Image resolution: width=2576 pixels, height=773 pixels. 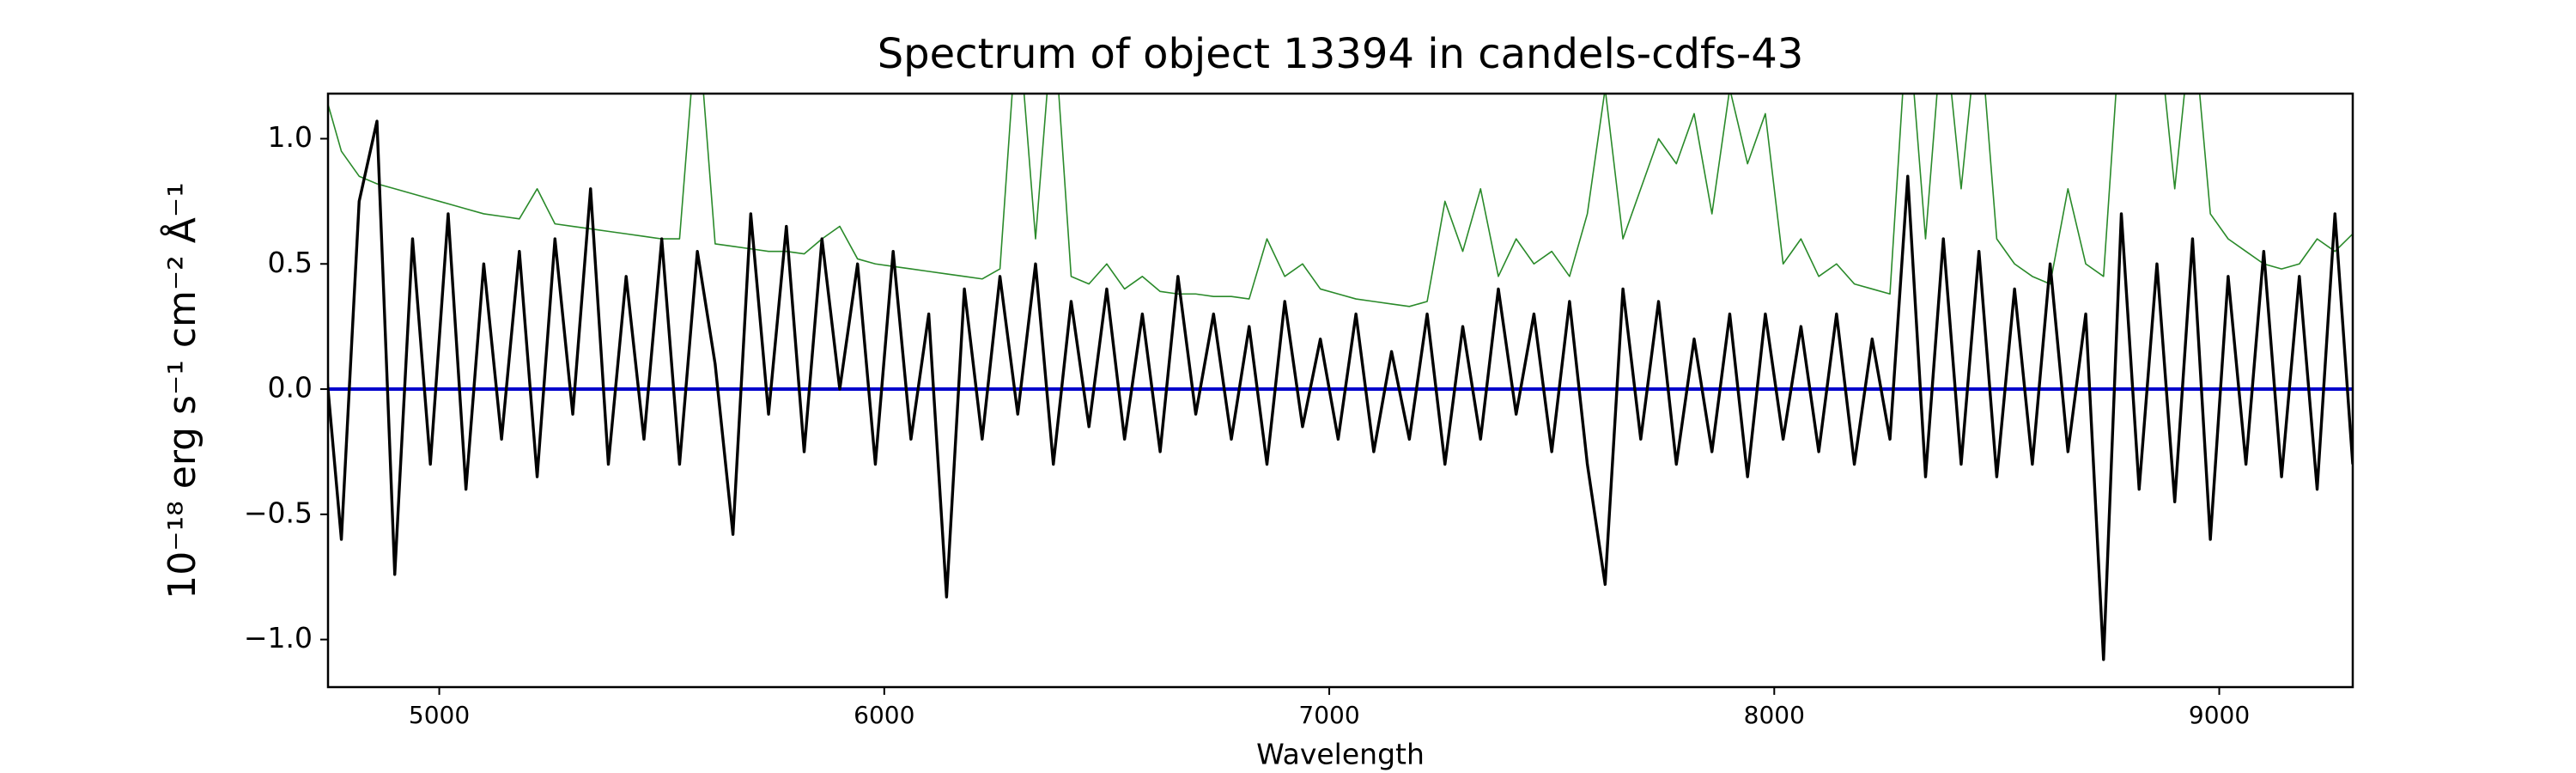 What do you see at coordinates (440, 715) in the screenshot?
I see `x-tick-label: 5000` at bounding box center [440, 715].